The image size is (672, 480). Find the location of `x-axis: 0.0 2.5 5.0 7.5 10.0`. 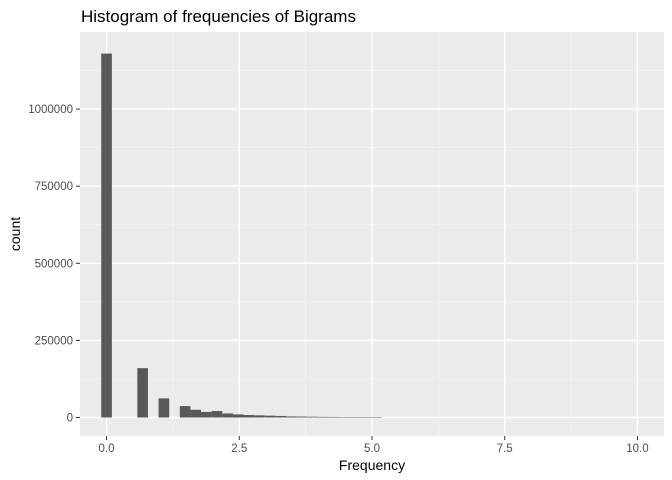

x-axis: 0.0 2.5 5.0 7.5 10.0 is located at coordinates (374, 445).